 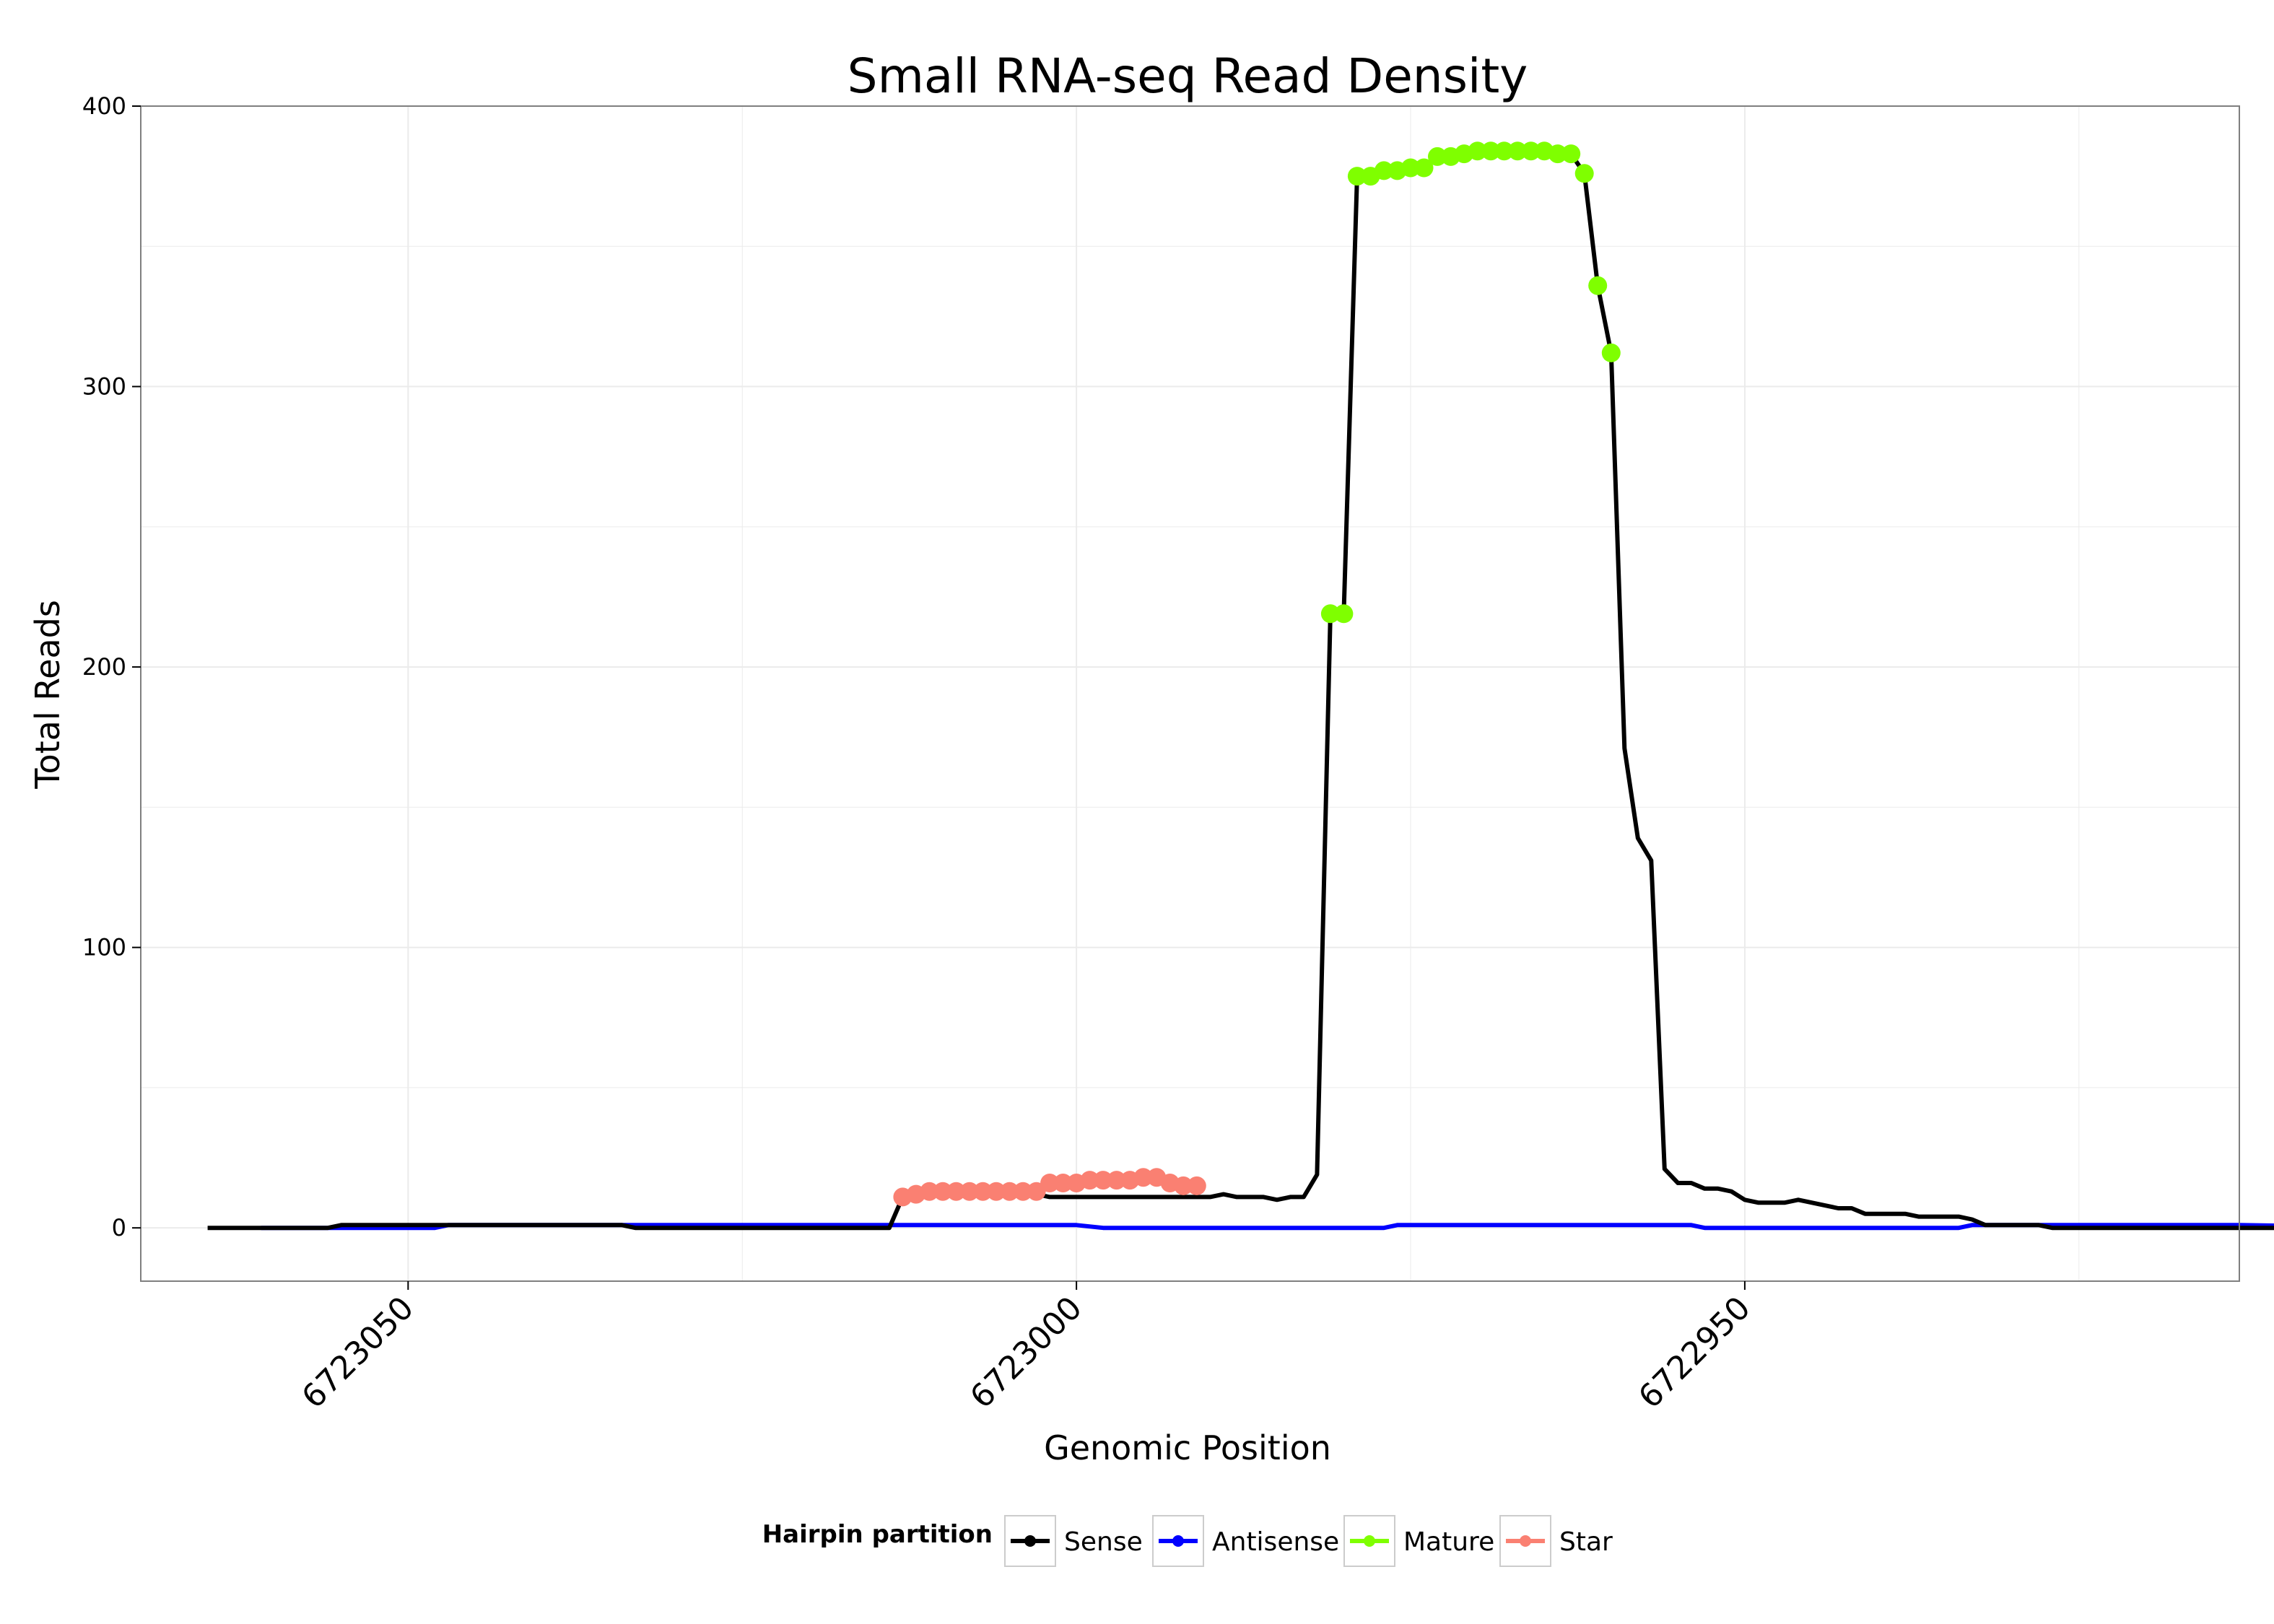 I want to click on y-tick-label: 100, so click(x=104, y=947).